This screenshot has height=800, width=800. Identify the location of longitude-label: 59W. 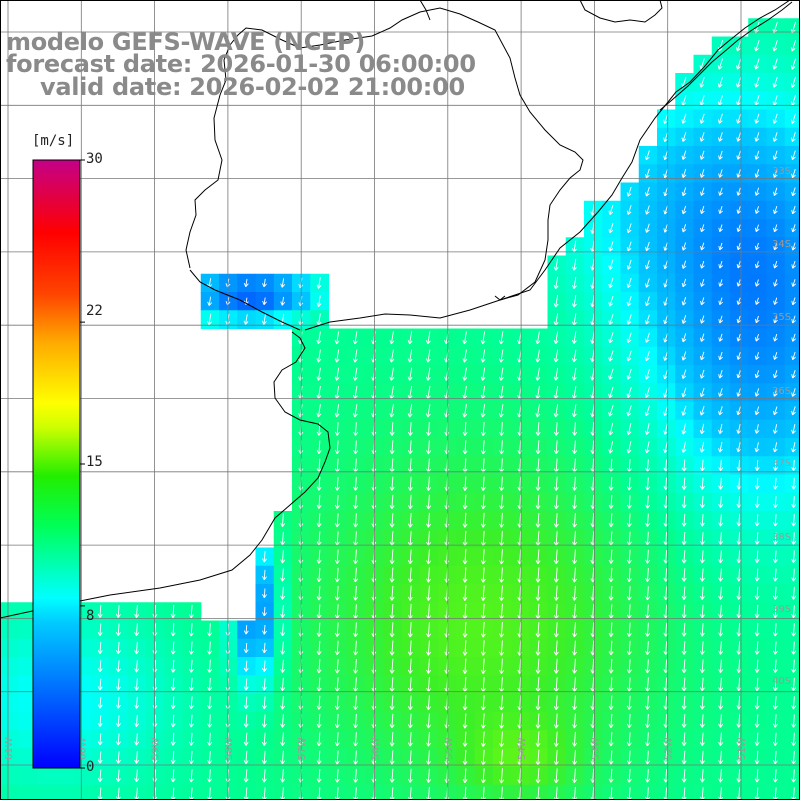
(156, 748).